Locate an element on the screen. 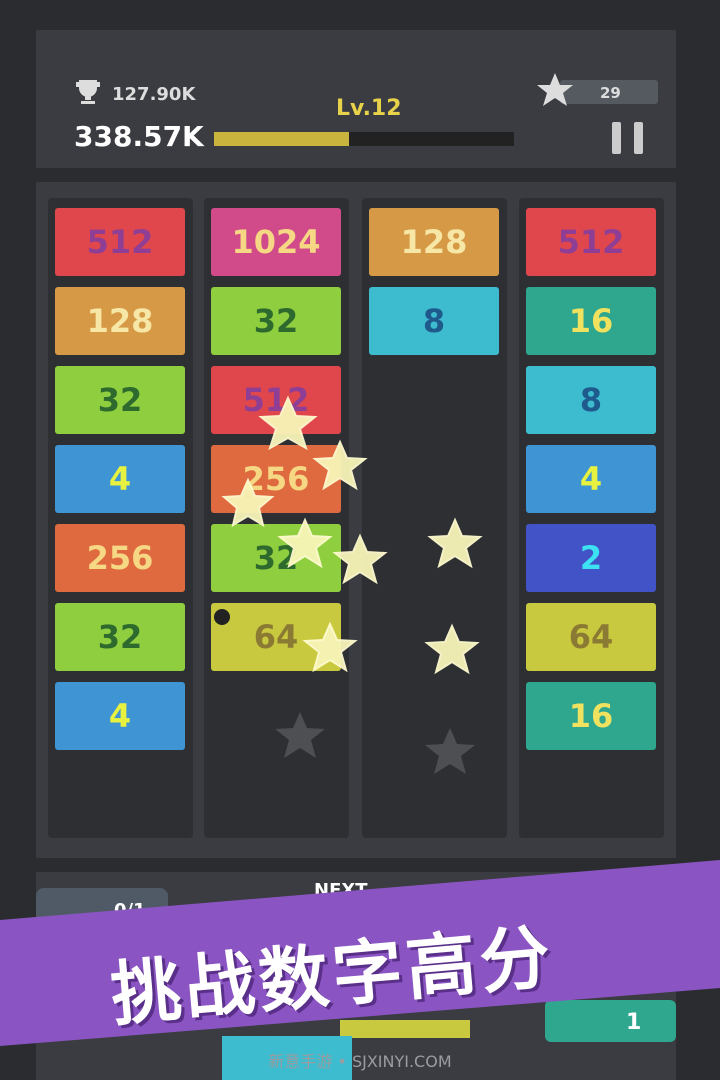 This screenshot has height=1080, width=720. star-bar is located at coordinates (609, 92).